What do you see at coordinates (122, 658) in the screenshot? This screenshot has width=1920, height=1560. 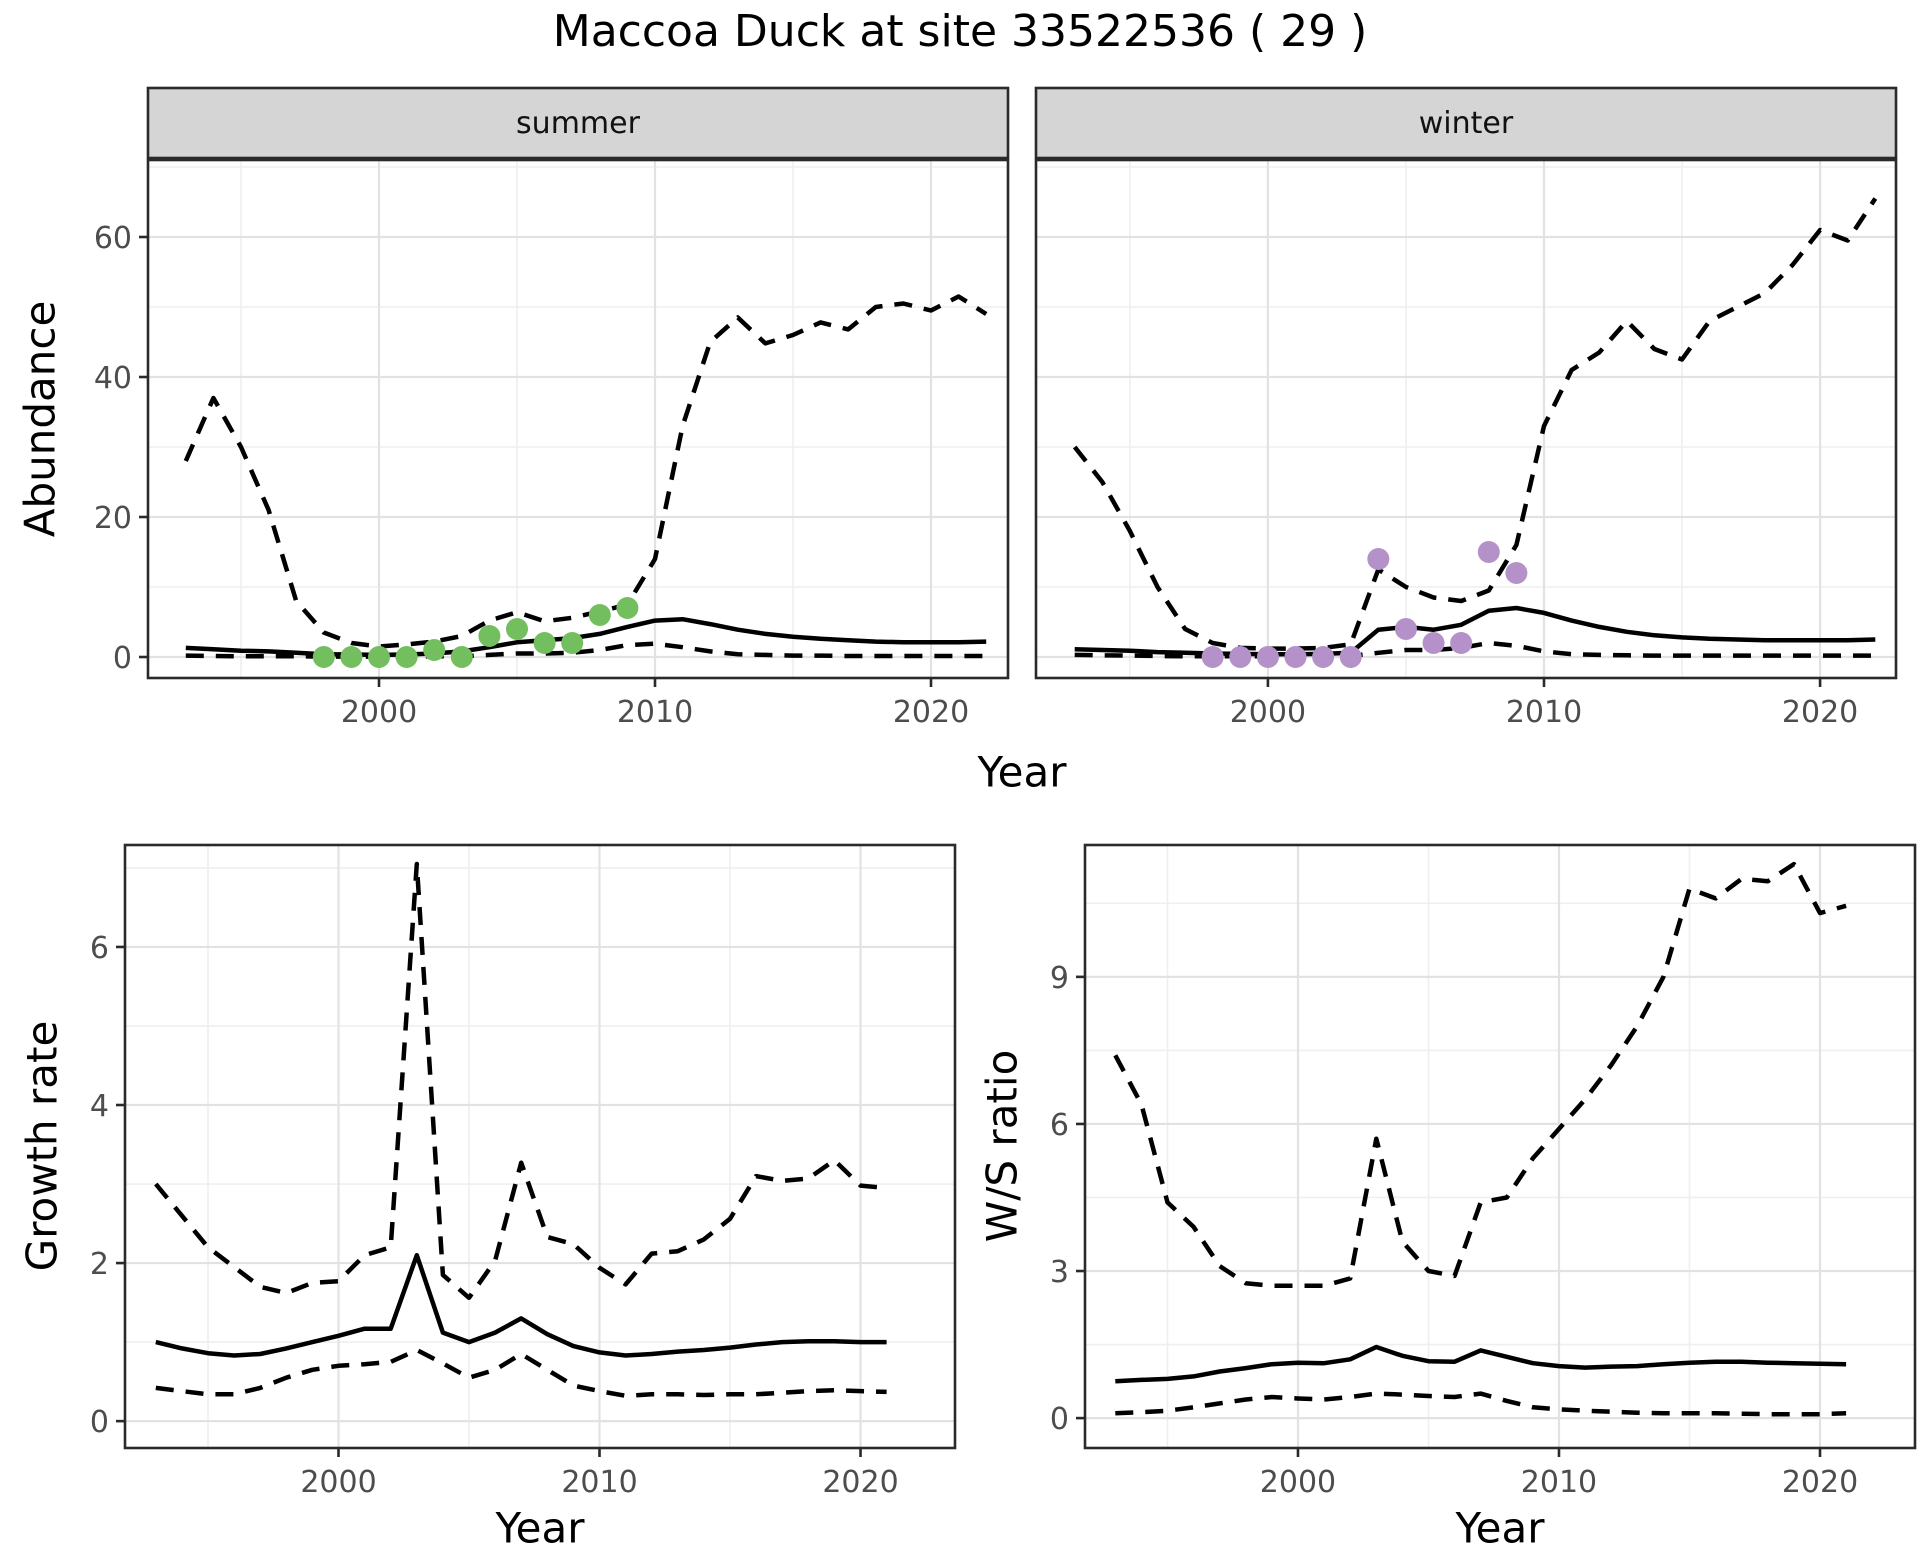 I see `abundance-summer-y-tick-label: 0` at bounding box center [122, 658].